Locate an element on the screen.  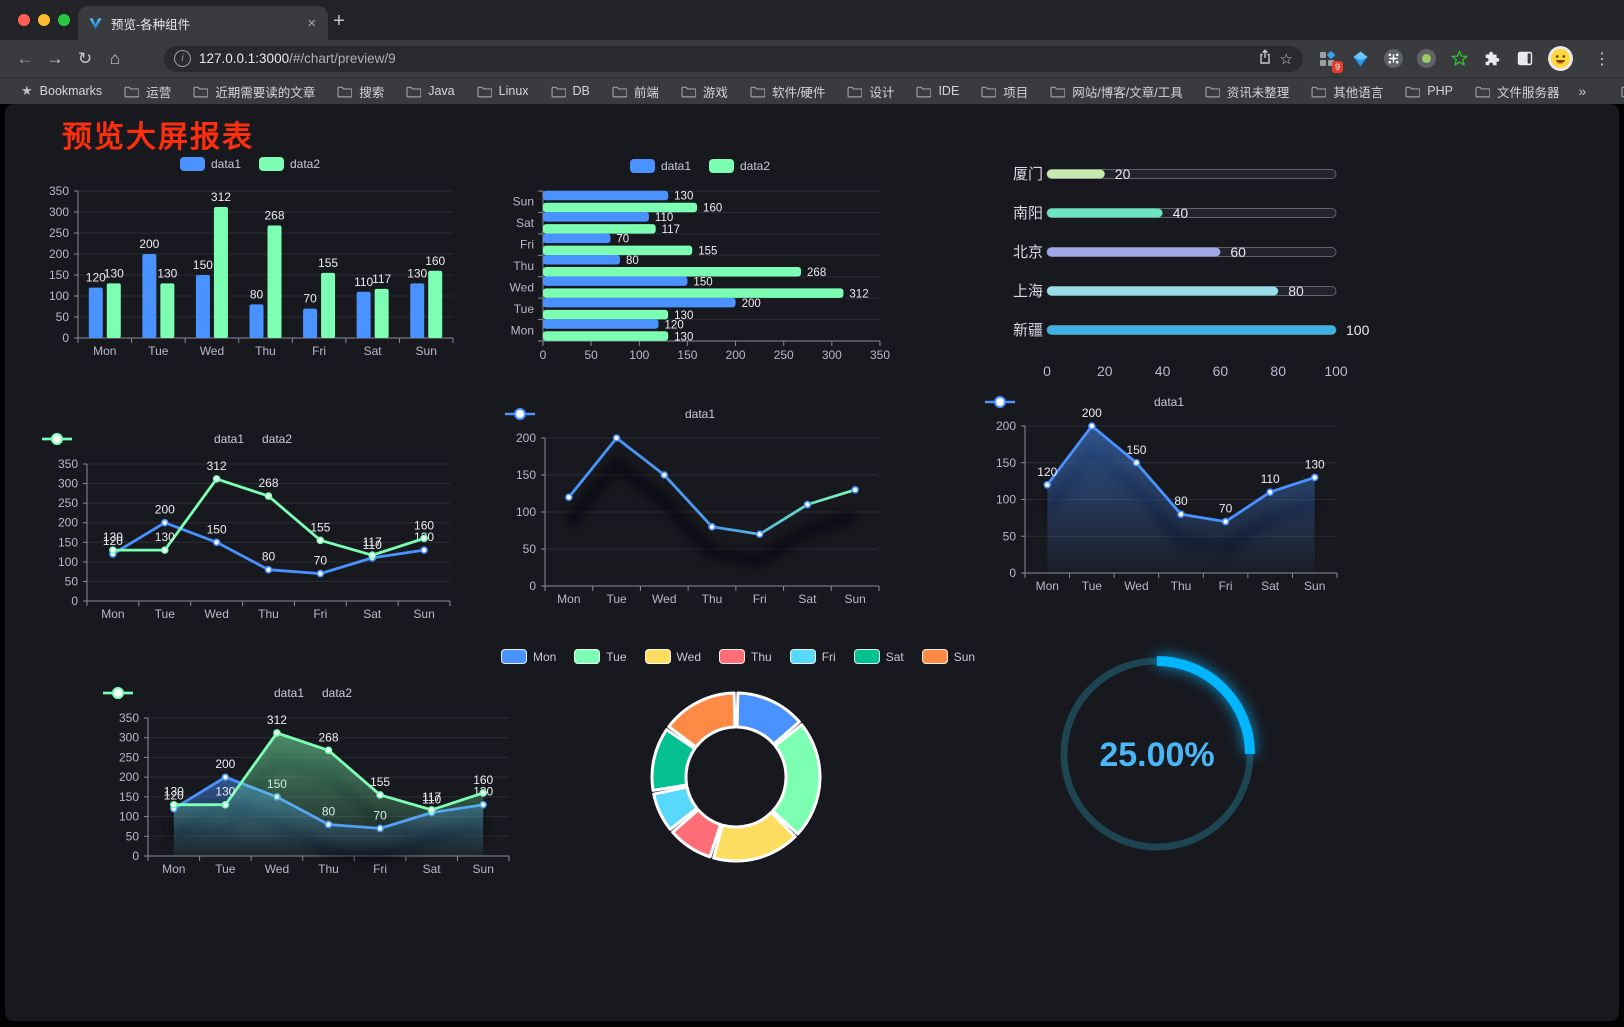
bookmark-folder-item: 游戏 is located at coordinates (704, 91).